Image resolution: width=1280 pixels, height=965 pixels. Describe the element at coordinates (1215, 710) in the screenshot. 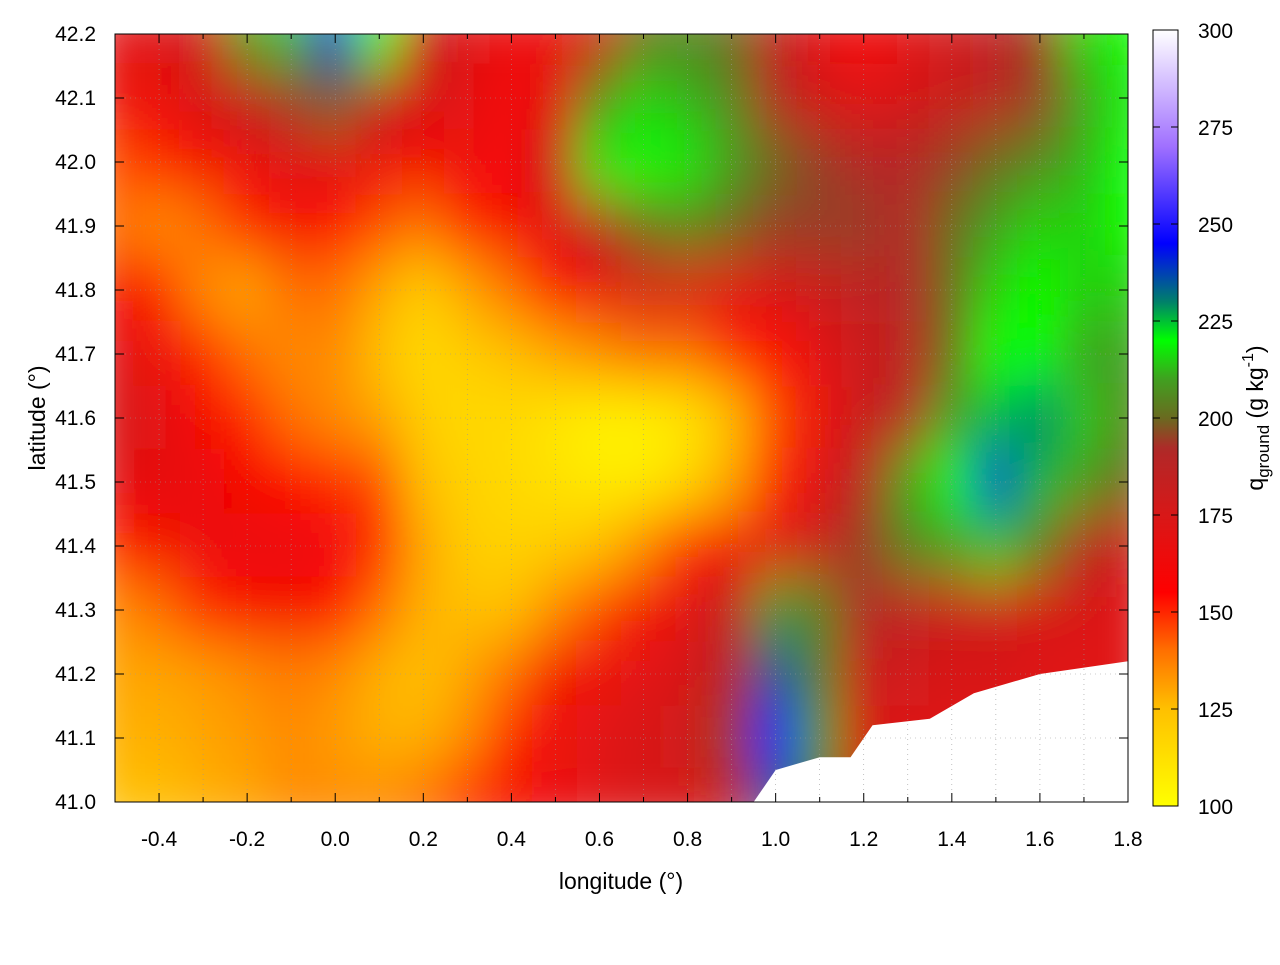

I see `colorbar-tick-label: 125` at that location.